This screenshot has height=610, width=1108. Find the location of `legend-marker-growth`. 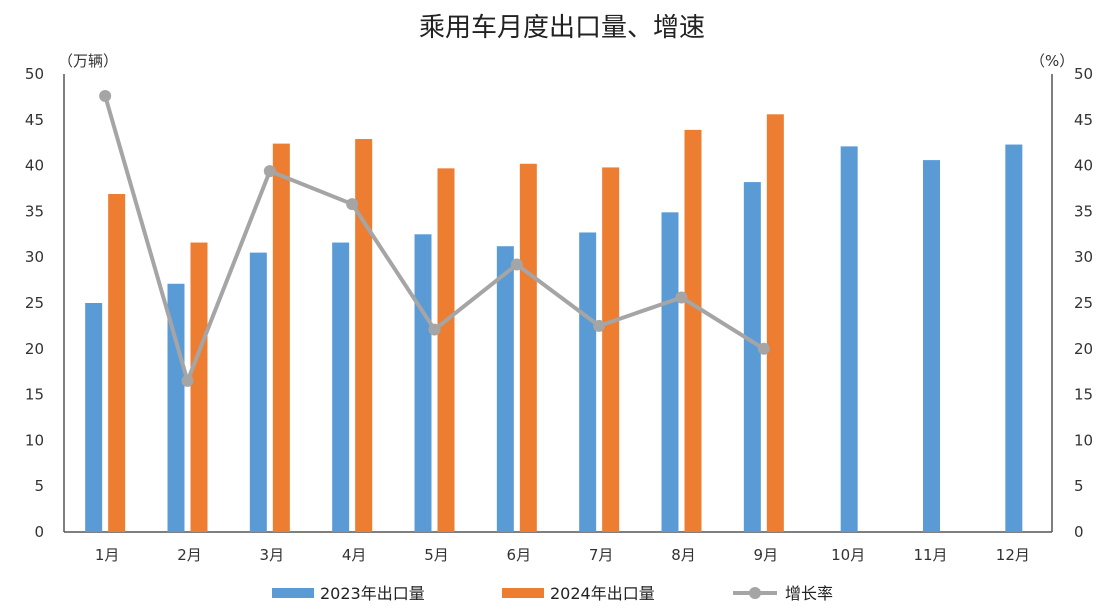

legend-marker-growth is located at coordinates (755, 593).